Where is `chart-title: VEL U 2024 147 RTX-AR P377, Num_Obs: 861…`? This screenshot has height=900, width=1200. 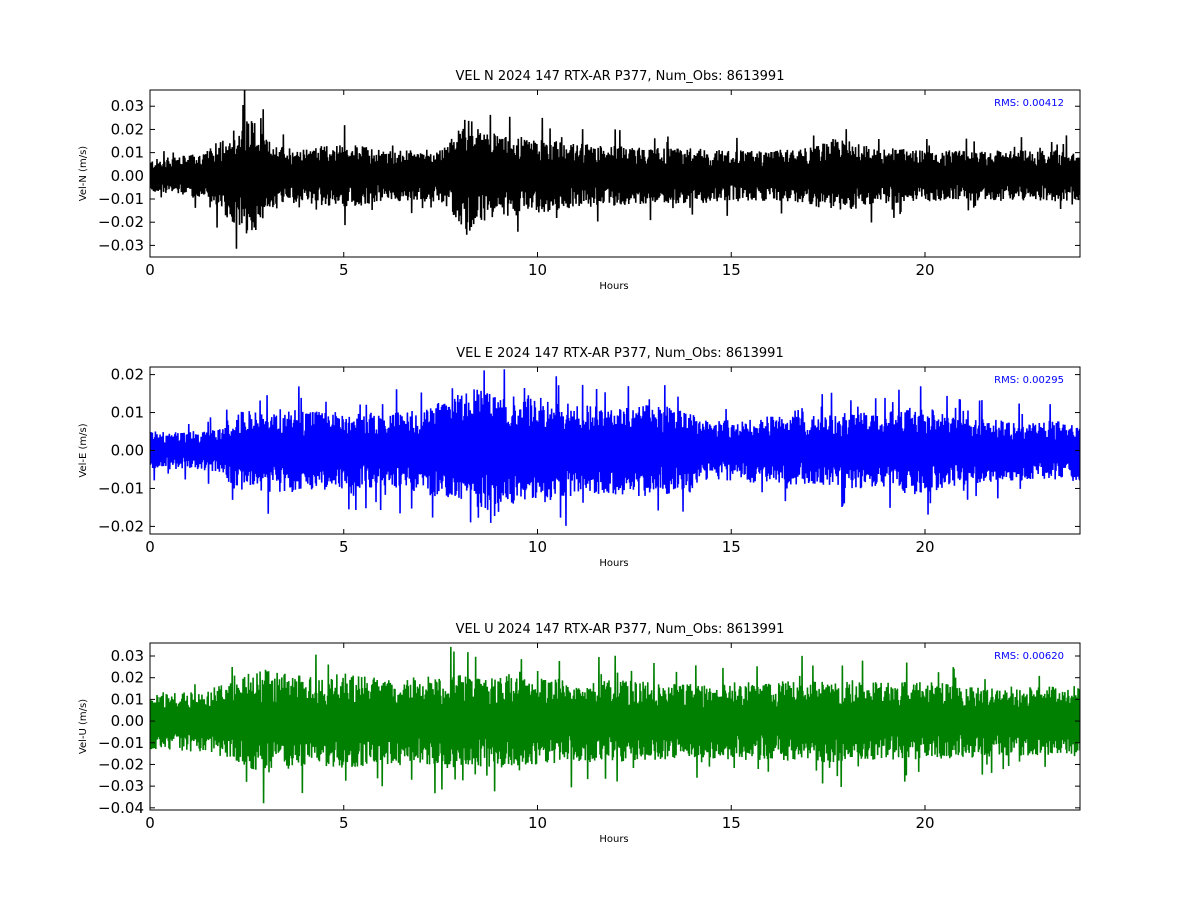 chart-title: VEL U 2024 147 RTX-AR P377, Num_Obs: 861… is located at coordinates (620, 629).